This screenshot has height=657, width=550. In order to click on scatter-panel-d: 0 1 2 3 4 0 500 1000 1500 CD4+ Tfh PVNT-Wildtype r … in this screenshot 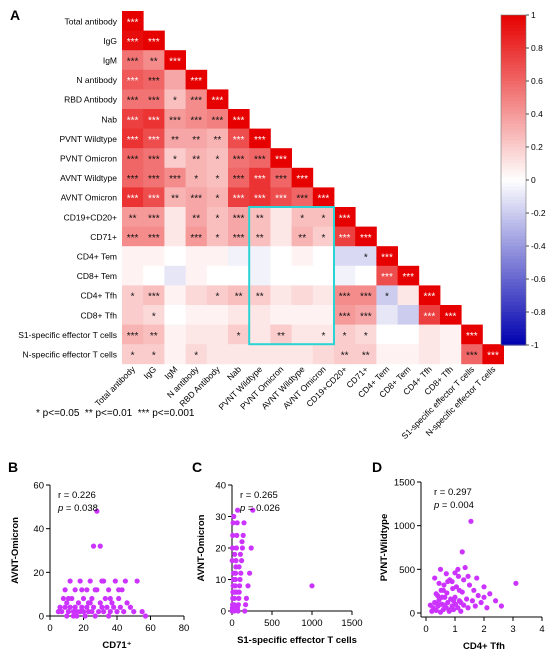, I will do `click(462, 565)`.